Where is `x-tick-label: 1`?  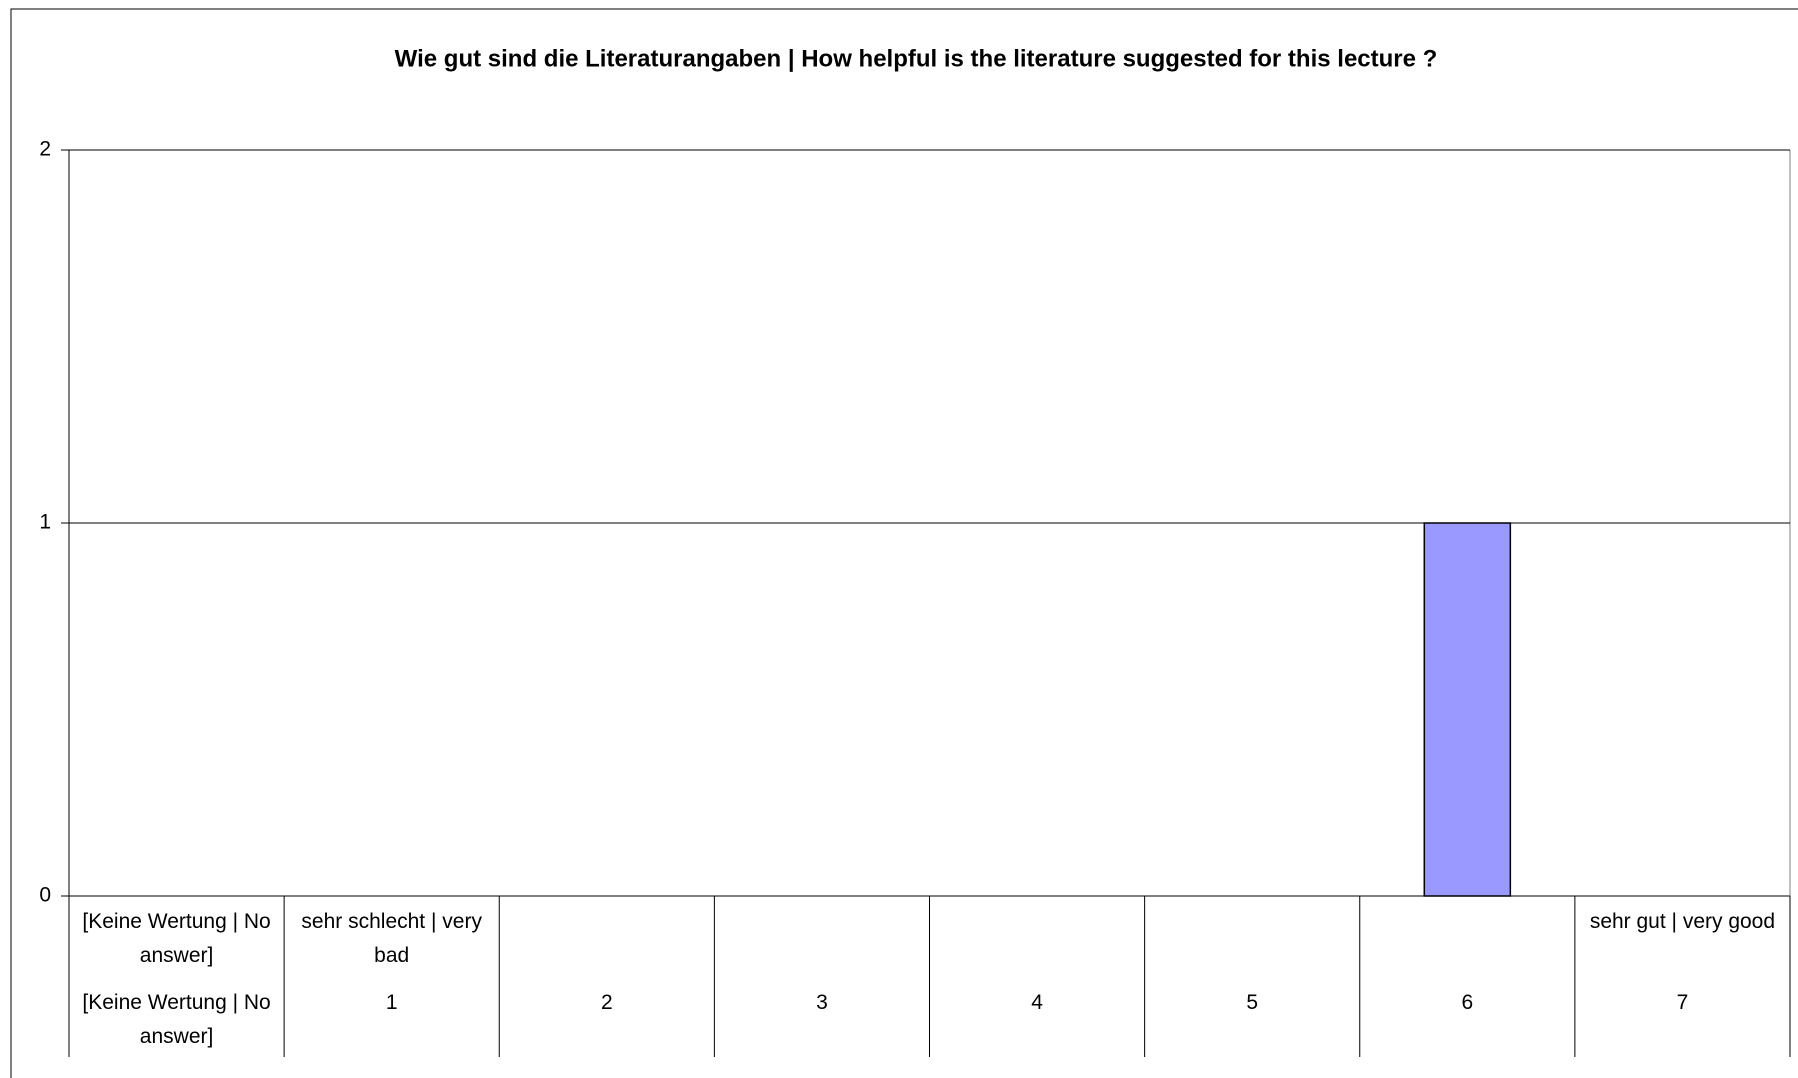
x-tick-label: 1 is located at coordinates (391, 1002).